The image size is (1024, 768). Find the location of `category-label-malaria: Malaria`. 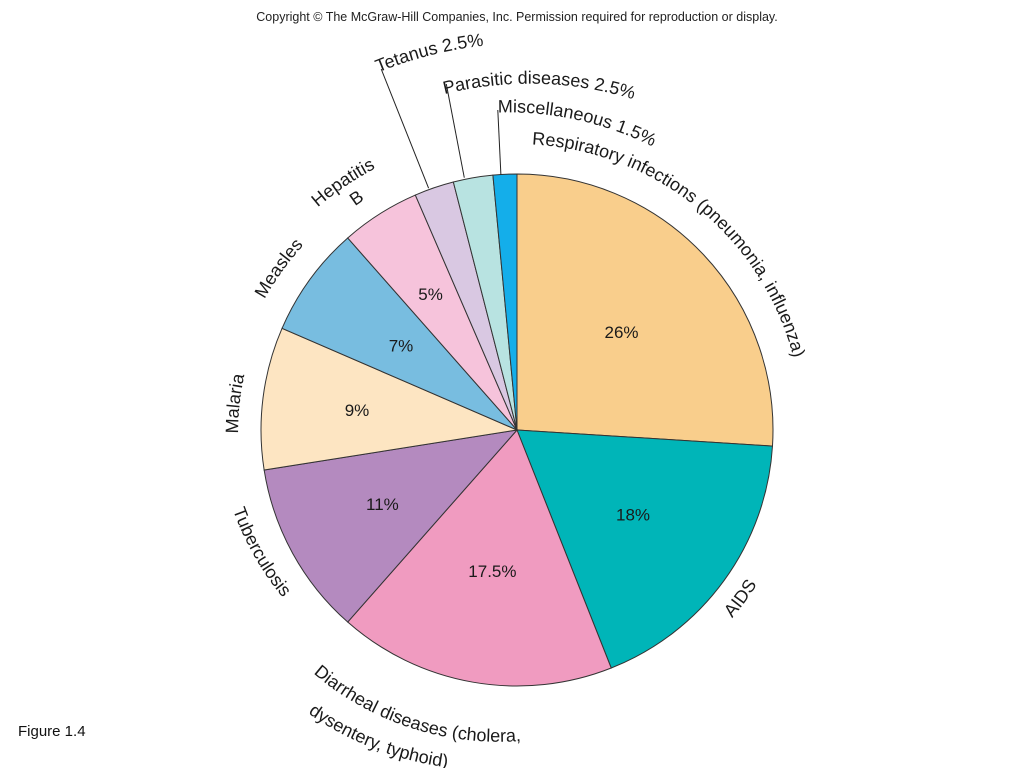

category-label-malaria: Malaria is located at coordinates (235, 402).